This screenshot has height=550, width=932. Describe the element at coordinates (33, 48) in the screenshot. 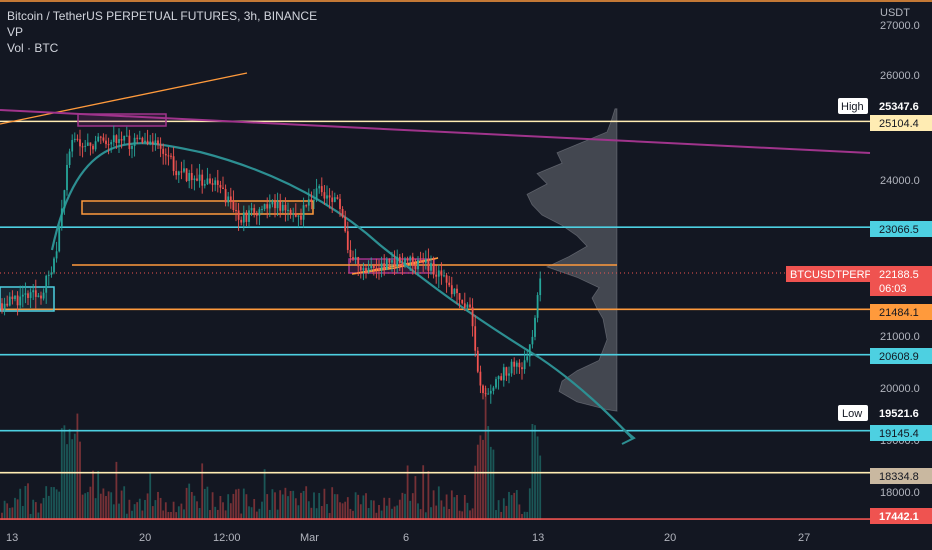

I see `indicator-volume: Vol · BTC` at that location.